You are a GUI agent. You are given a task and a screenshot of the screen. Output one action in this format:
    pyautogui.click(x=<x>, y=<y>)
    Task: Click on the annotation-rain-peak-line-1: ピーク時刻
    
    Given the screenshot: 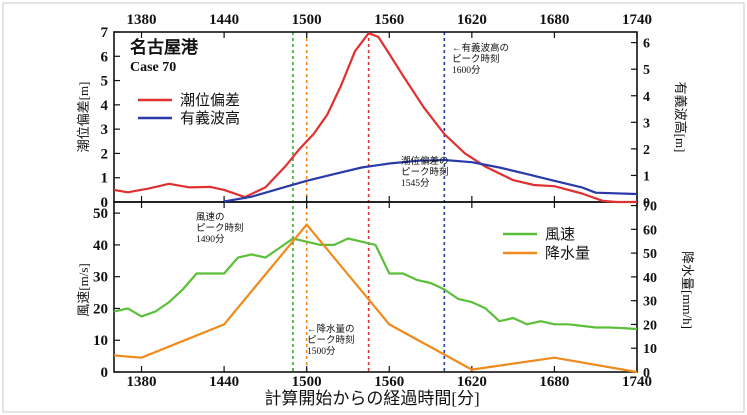 What is the action you would take?
    pyautogui.click(x=331, y=340)
    